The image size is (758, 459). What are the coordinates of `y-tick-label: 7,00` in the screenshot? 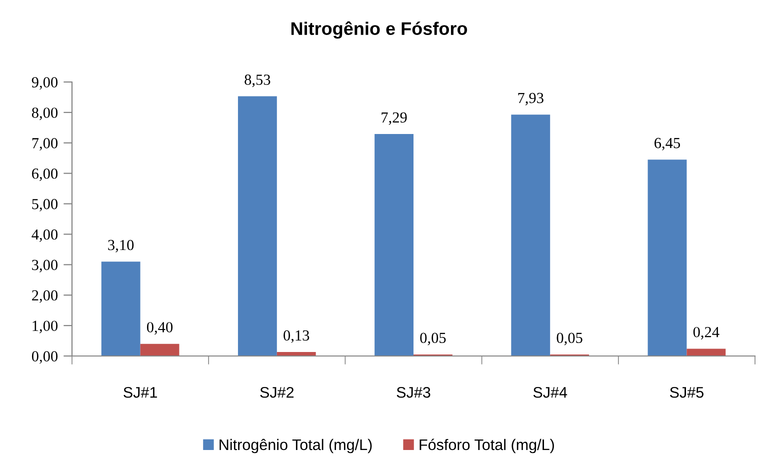 It's located at (45, 144).